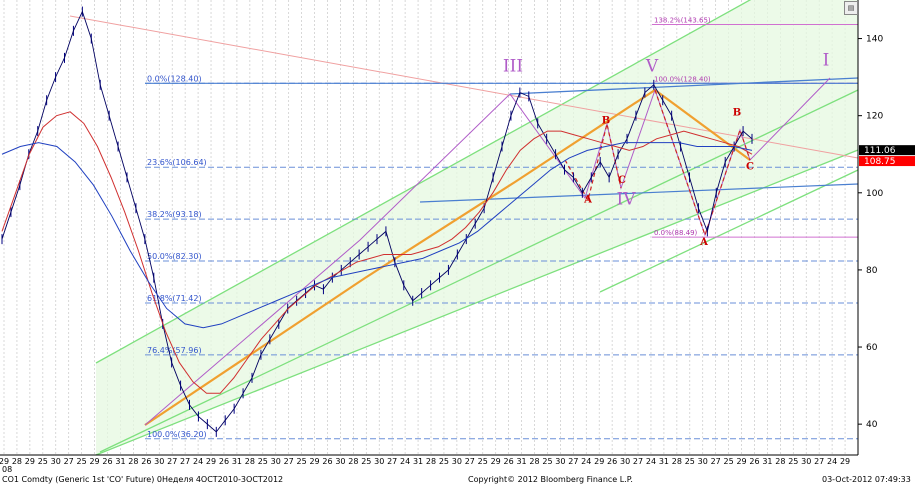  Describe the element at coordinates (676, 233) in the screenshot. I see `fib-ext-label: 0.0%(88.49)` at that location.